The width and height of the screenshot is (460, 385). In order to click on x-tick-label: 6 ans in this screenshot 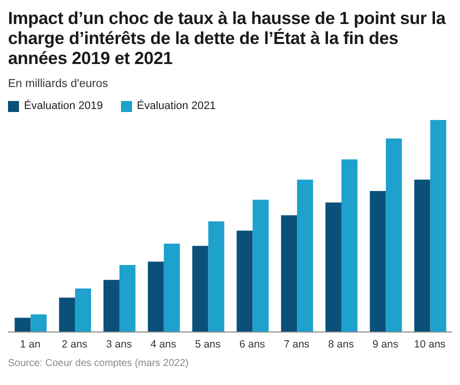, I will do `click(252, 344)`.